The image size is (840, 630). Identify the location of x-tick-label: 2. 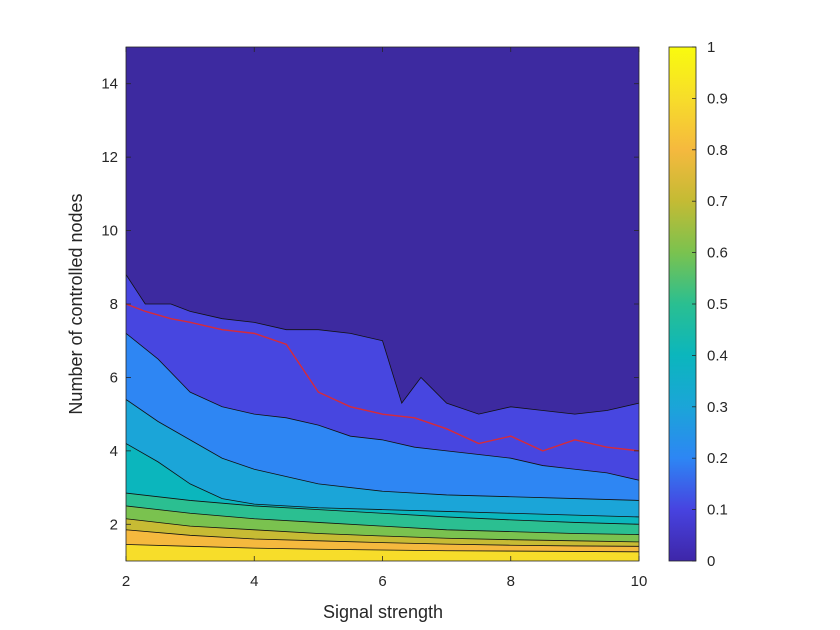
(126, 581).